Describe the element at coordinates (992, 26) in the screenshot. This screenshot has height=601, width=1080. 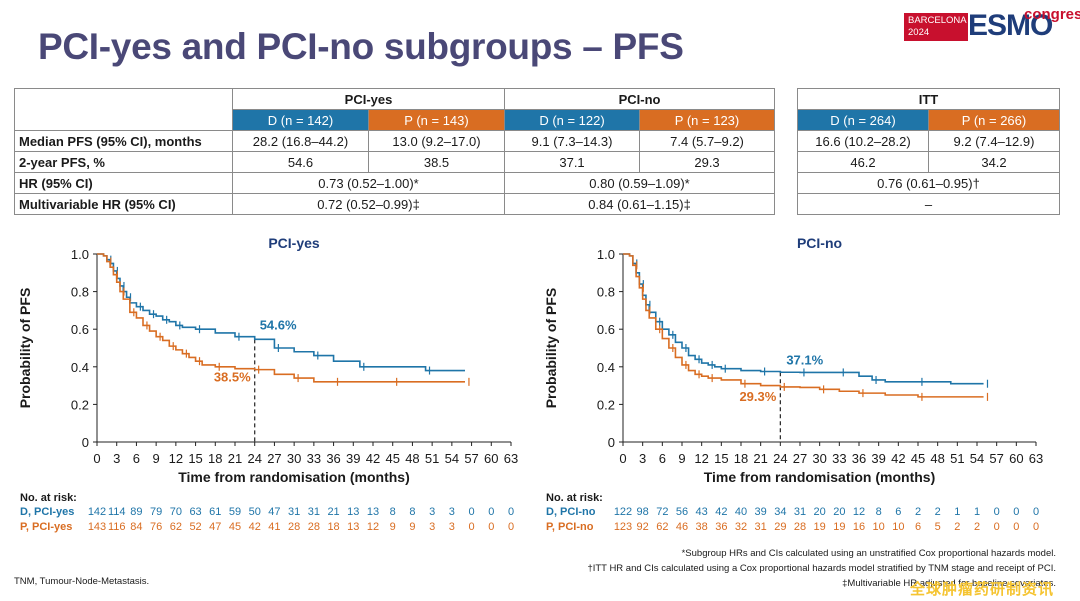
I see `esmo-congress-logo: BARCELONA 2024 ESMO congress` at that location.